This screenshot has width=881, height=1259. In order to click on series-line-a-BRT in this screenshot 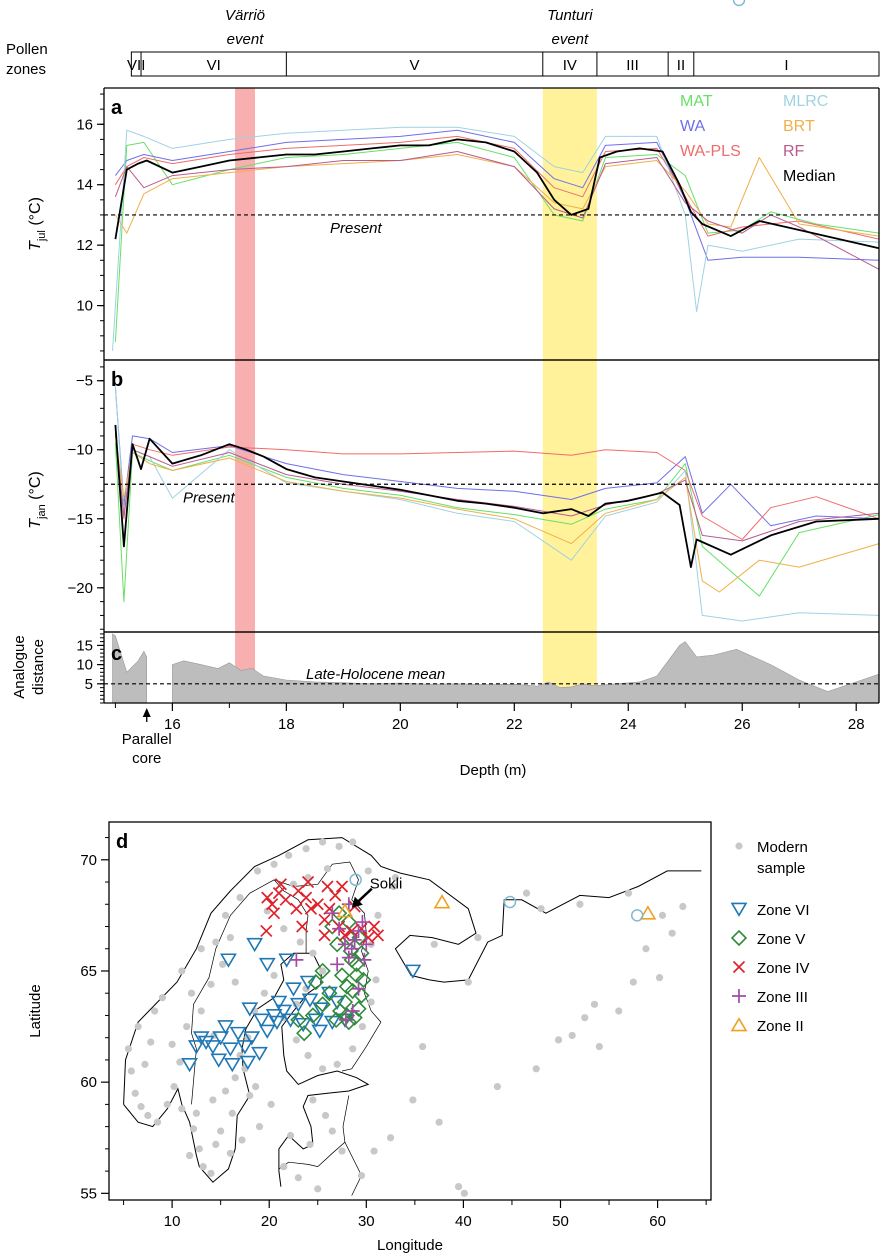, I will do `click(497, 195)`.